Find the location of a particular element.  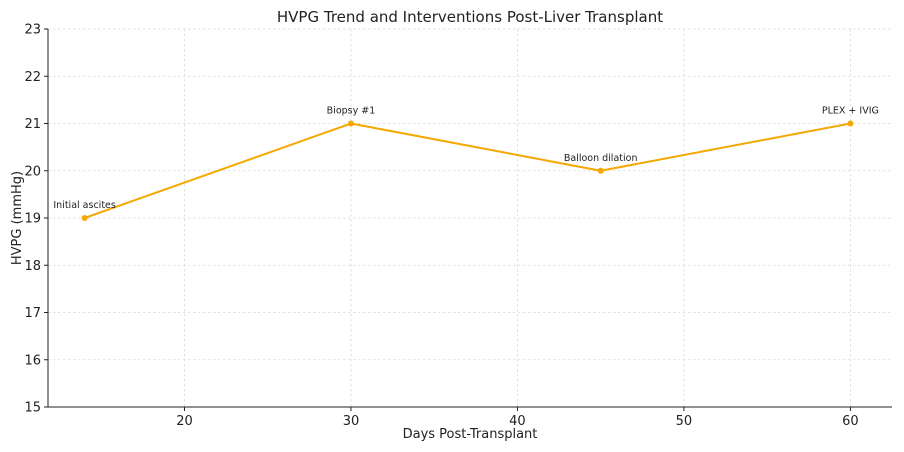

x-axis-ticks: 20 30 40 50 60 is located at coordinates (517, 418).